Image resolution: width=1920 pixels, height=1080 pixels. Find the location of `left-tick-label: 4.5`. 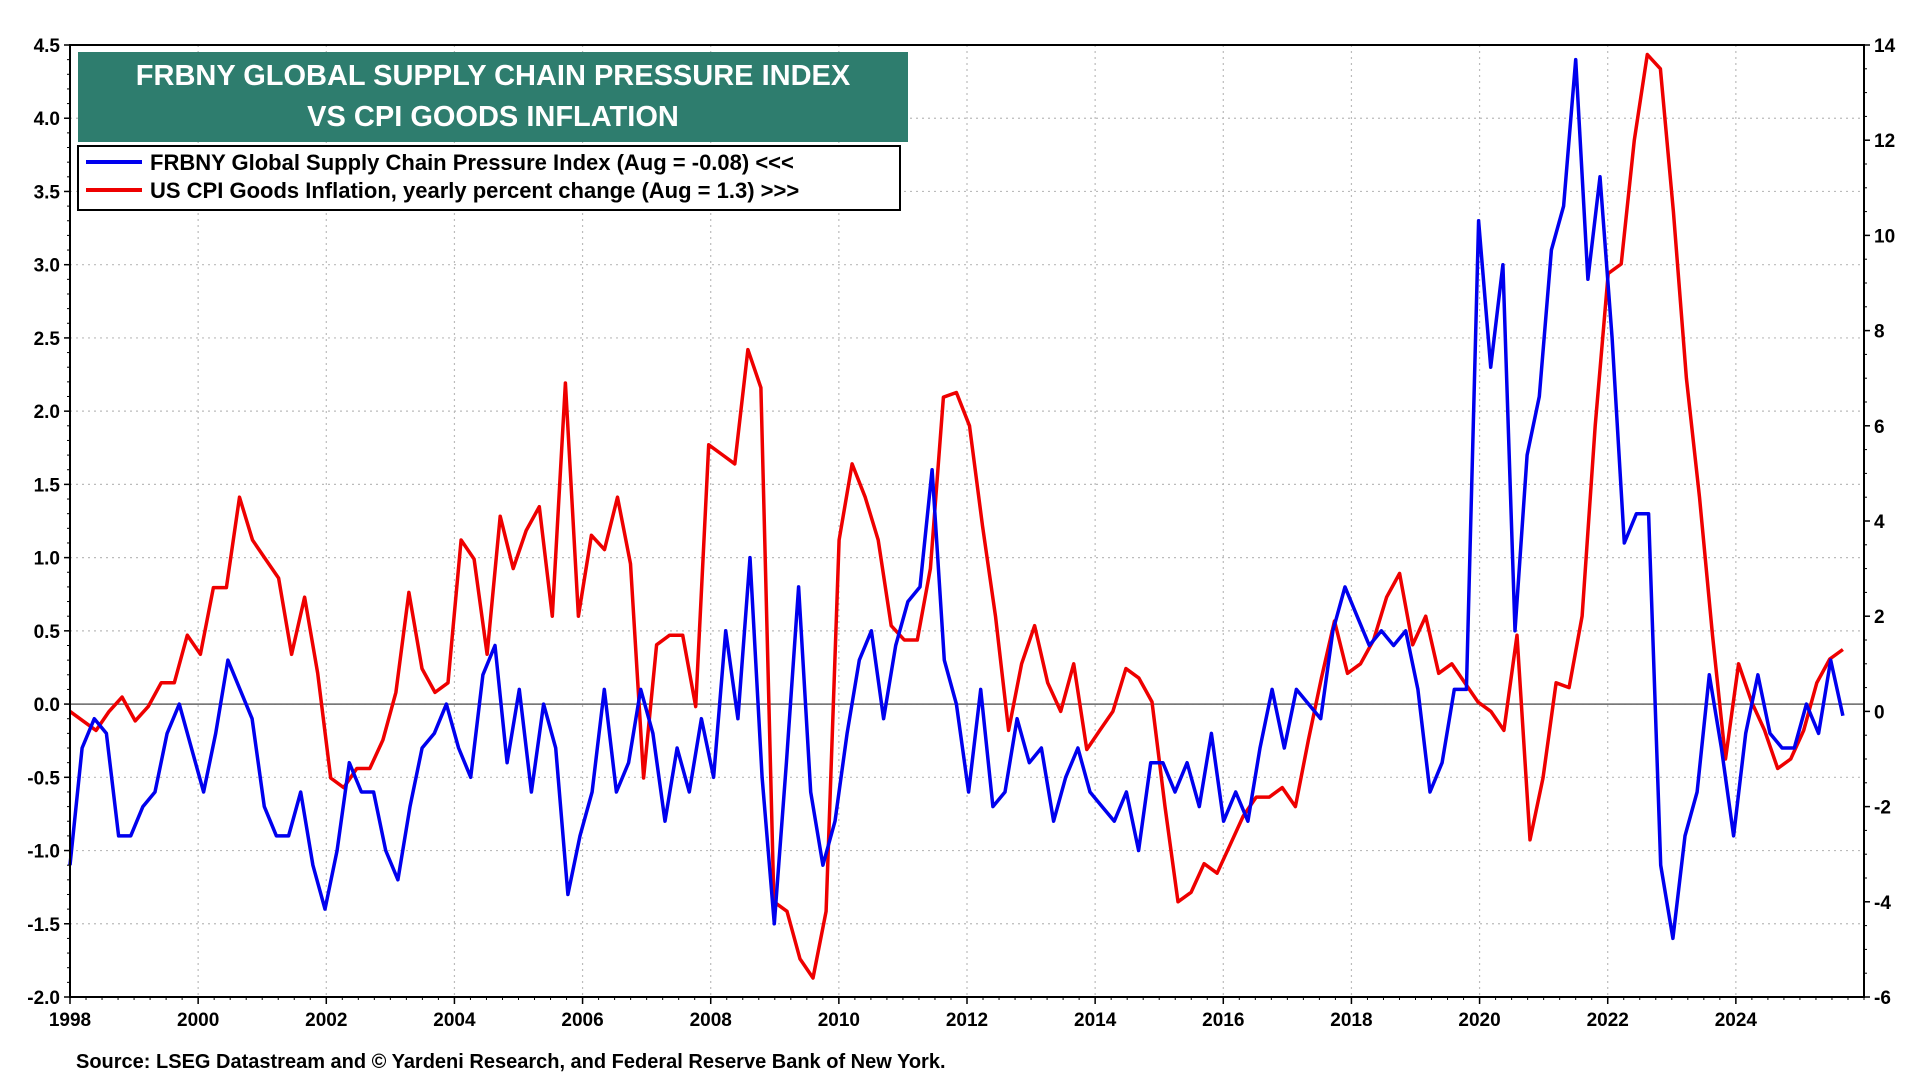

left-tick-label: 4.5 is located at coordinates (47, 46).